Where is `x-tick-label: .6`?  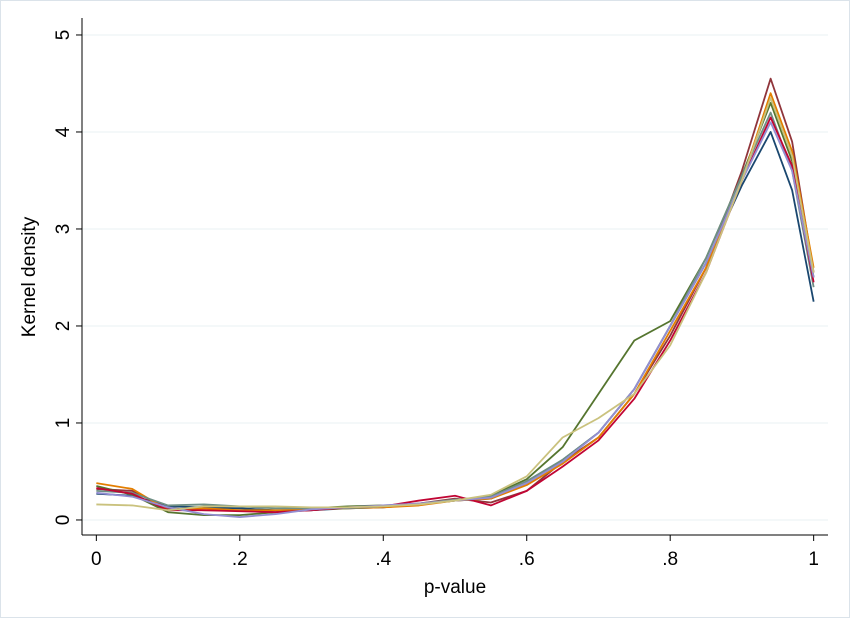
x-tick-label: .6 is located at coordinates (527, 559).